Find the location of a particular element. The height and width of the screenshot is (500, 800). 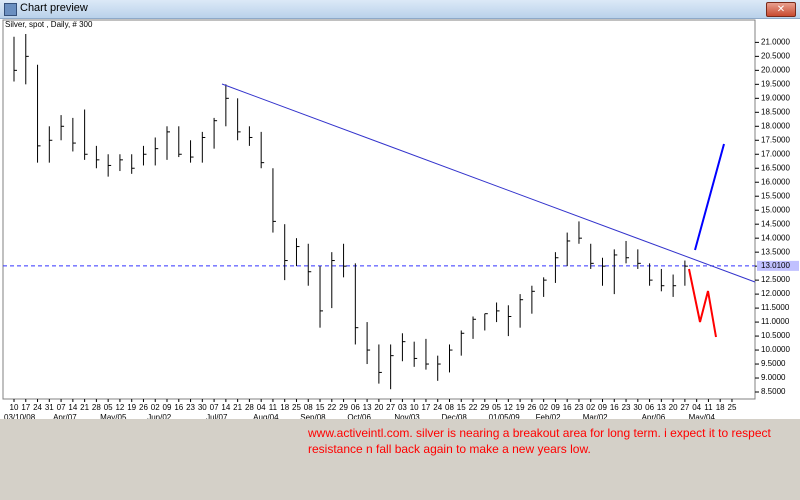

y-tick-label: 14.0000 is located at coordinates (775, 237).